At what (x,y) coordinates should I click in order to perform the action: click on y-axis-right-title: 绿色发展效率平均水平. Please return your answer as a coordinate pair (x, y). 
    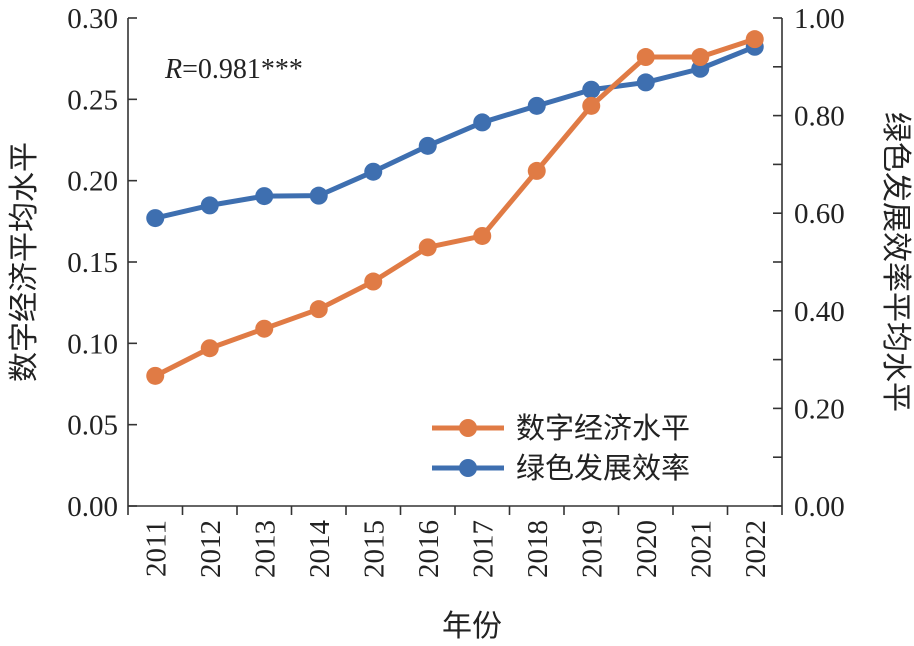
    Looking at the image, I should click on (895, 262).